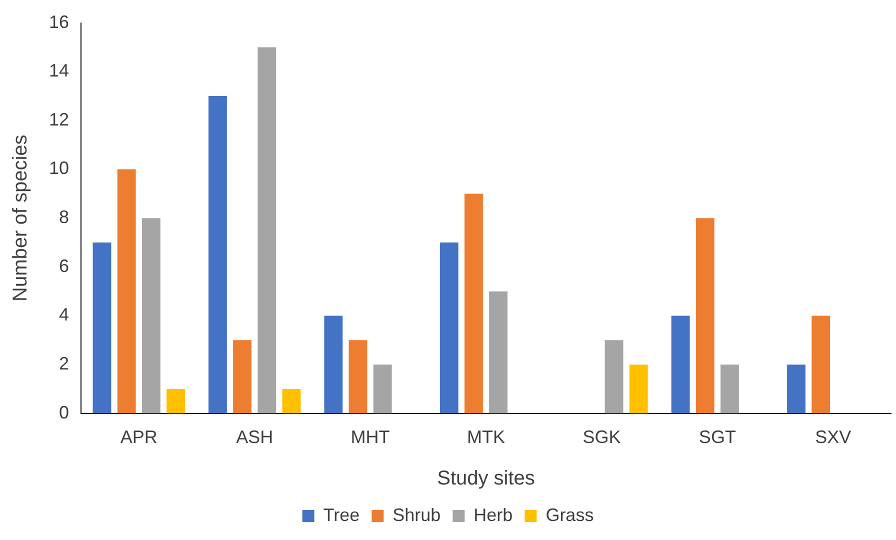  What do you see at coordinates (570, 514) in the screenshot?
I see `legend-label: Grass` at bounding box center [570, 514].